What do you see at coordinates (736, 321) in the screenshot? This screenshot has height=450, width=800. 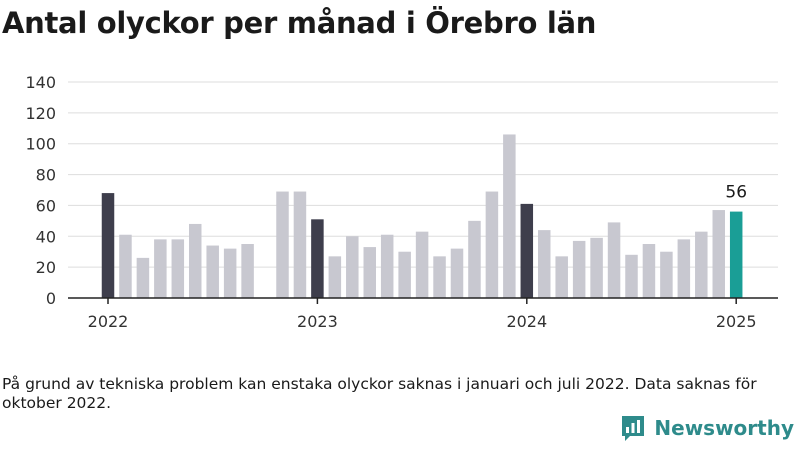 I see `x-tick-label: 2025` at bounding box center [736, 321].